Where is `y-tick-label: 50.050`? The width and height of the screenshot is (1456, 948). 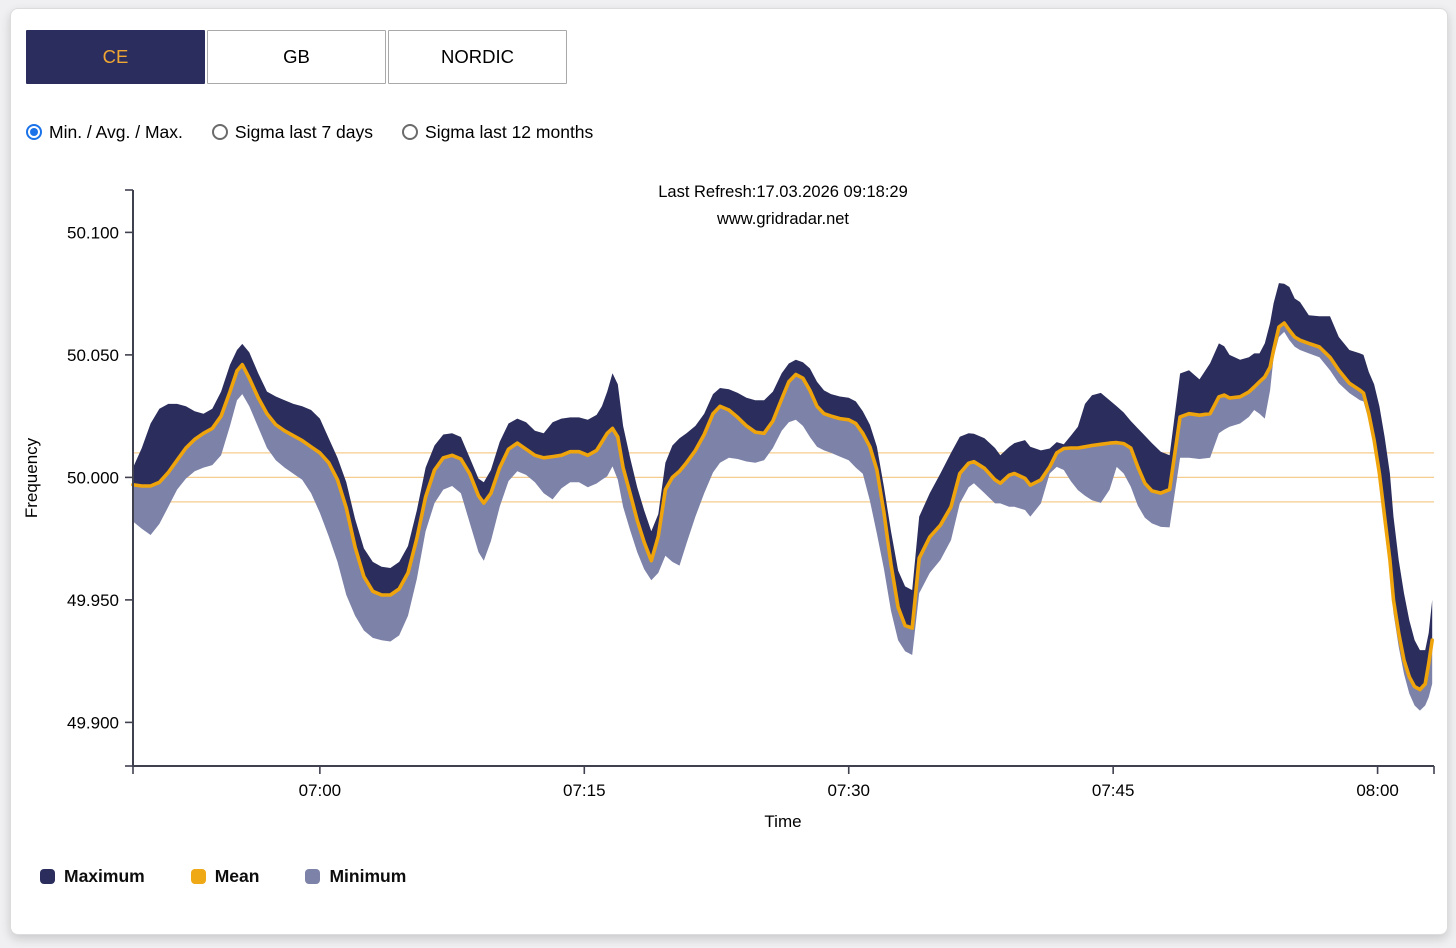
y-tick-label: 50.050 is located at coordinates (93, 355).